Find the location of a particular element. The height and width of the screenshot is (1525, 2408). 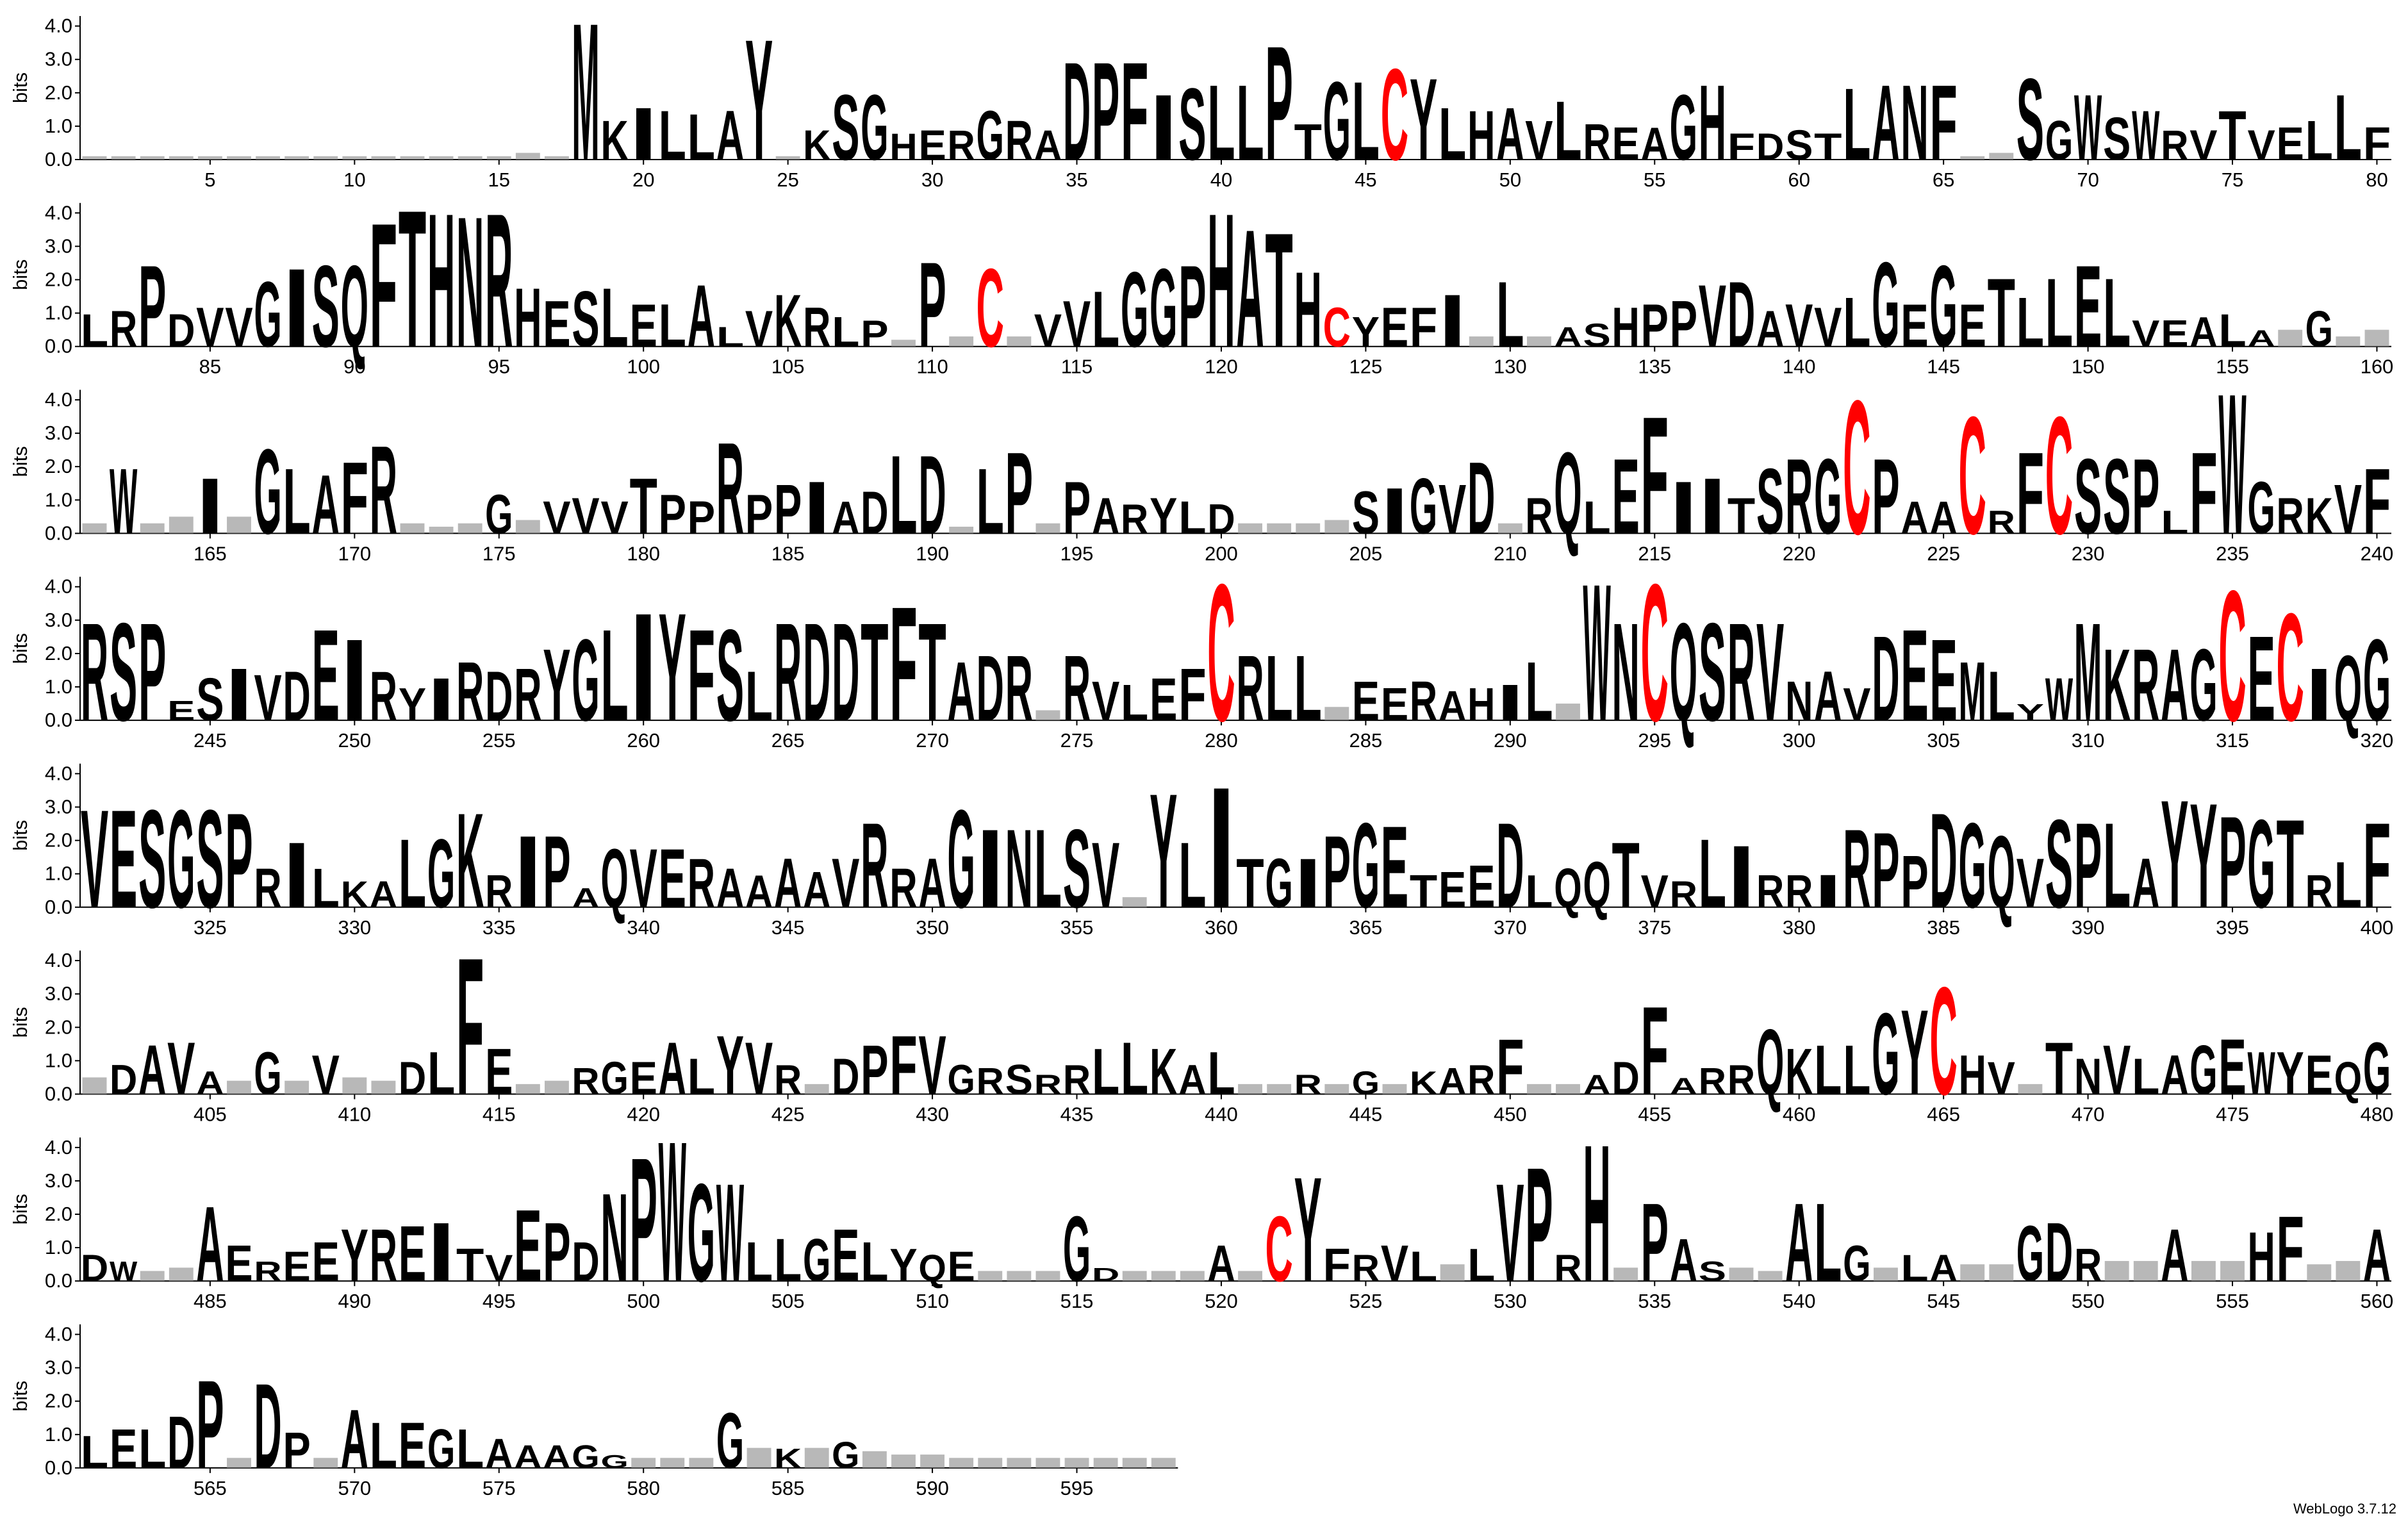

y-tick-label: 1.0 is located at coordinates (59, 313).